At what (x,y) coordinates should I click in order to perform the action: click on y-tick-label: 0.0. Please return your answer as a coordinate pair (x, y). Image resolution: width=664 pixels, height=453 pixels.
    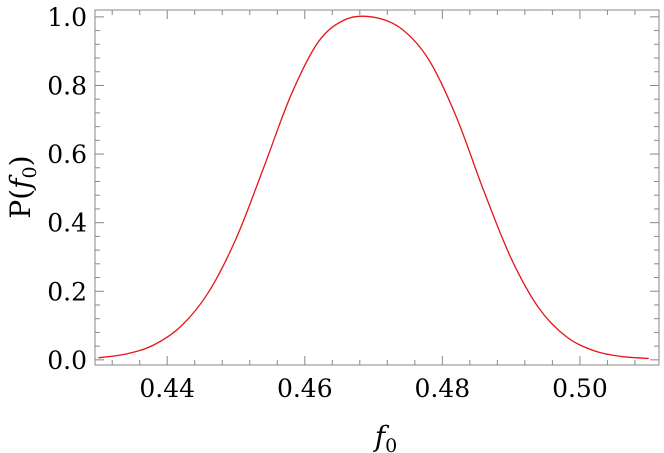
    Looking at the image, I should click on (67, 360).